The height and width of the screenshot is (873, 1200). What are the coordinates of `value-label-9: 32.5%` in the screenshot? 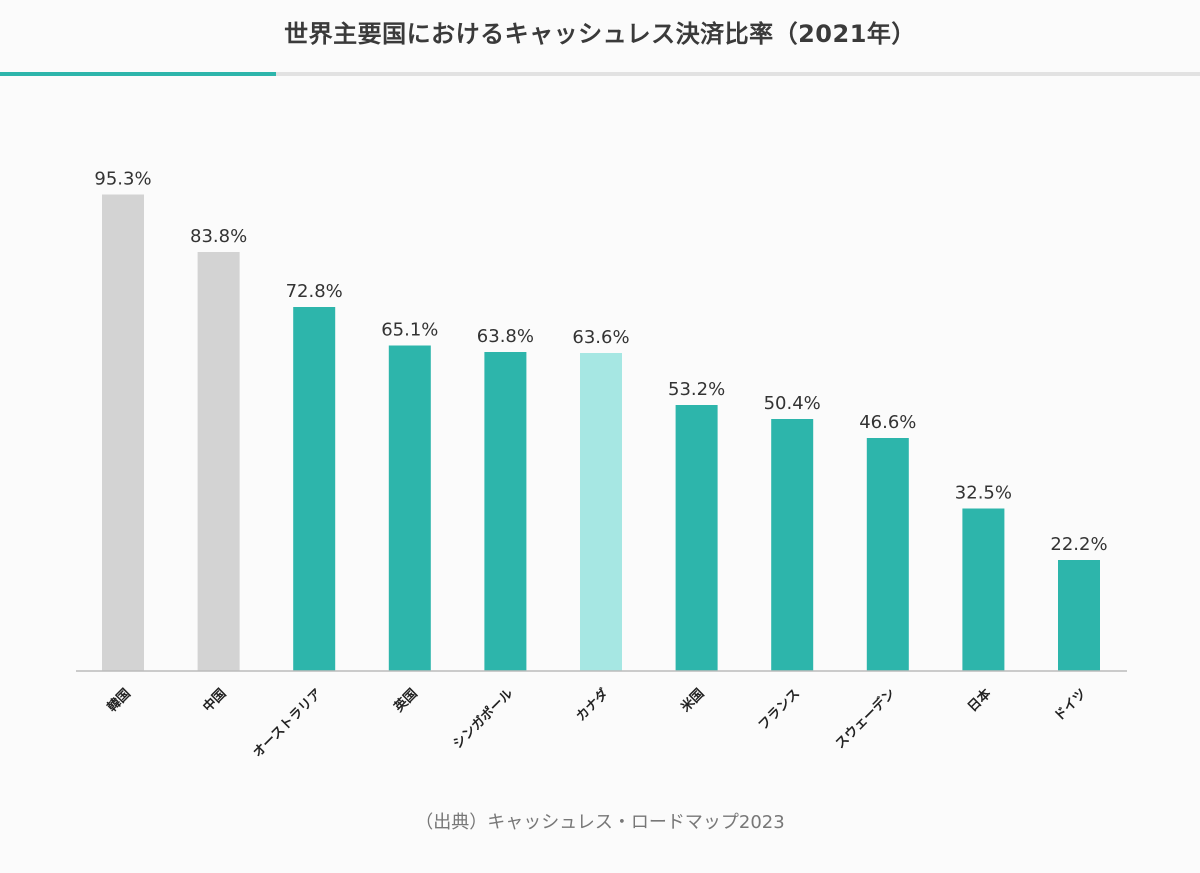 It's located at (983, 493).